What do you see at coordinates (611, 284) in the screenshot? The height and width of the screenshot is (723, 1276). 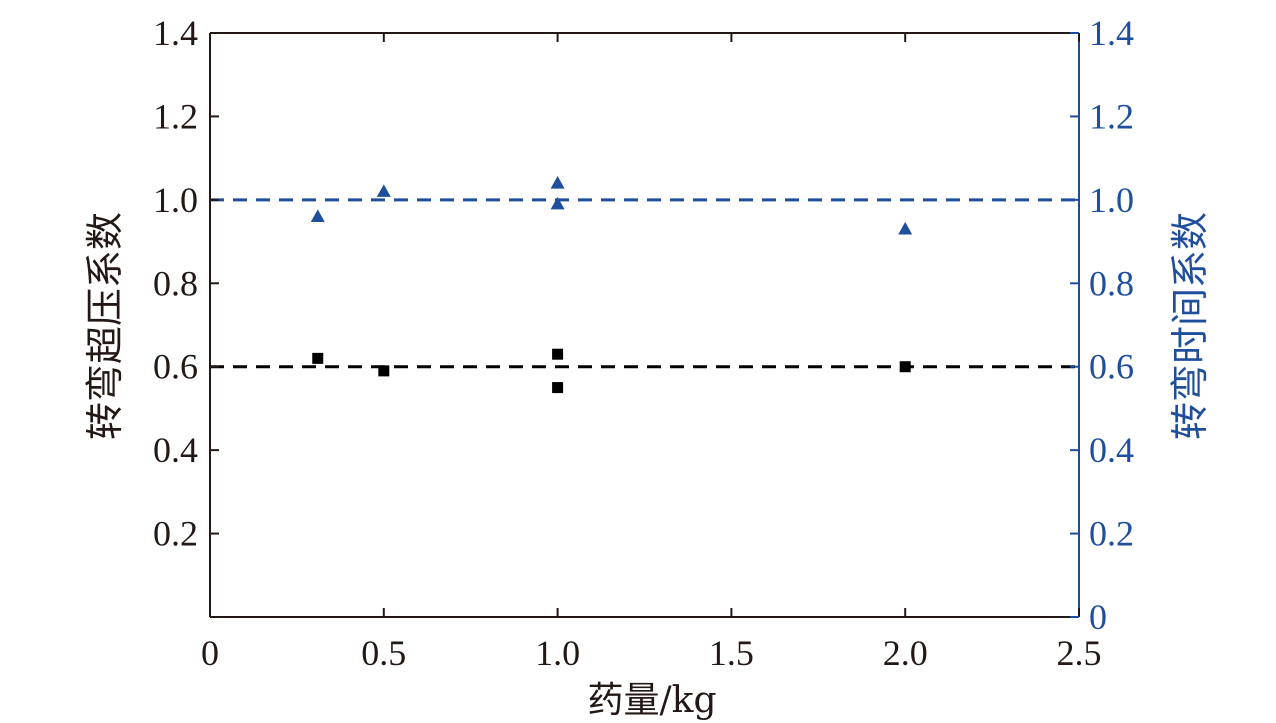 I see `data-points` at bounding box center [611, 284].